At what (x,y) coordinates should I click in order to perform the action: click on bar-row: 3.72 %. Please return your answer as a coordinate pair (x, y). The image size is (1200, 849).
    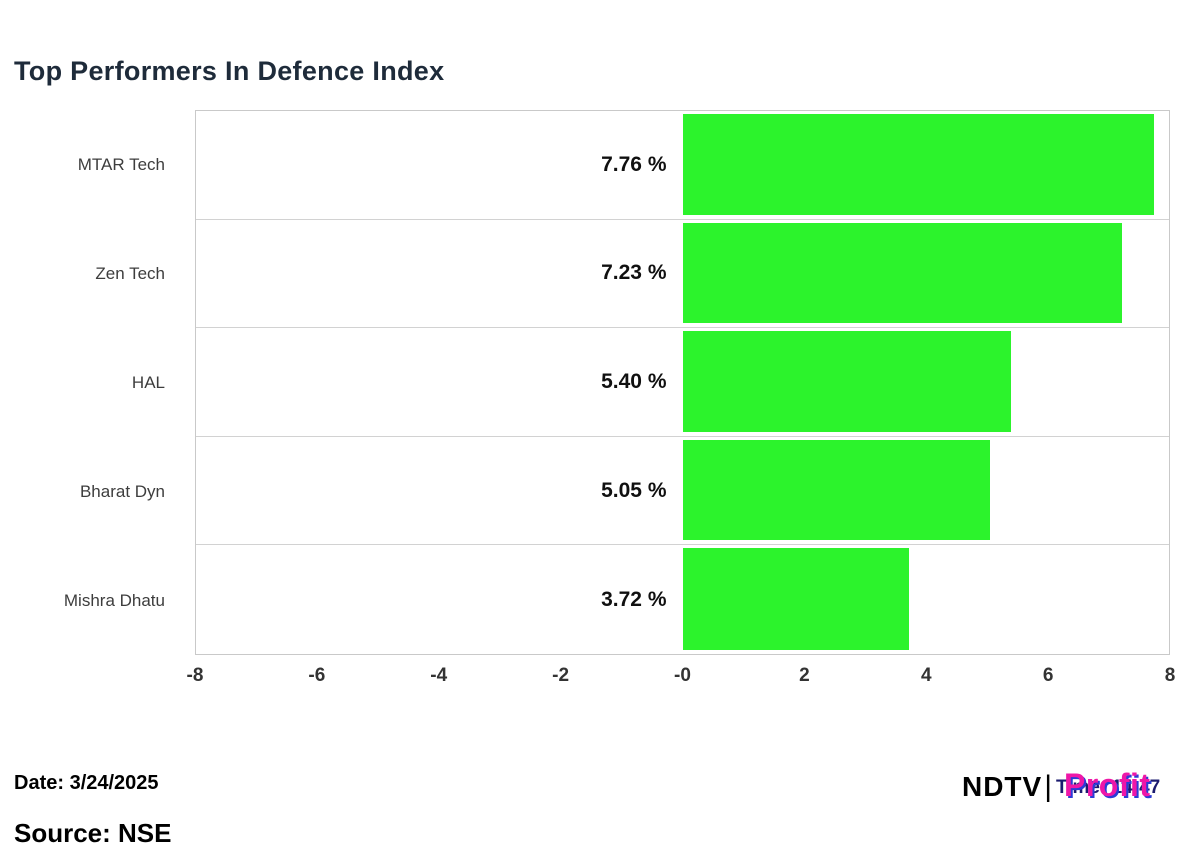
    Looking at the image, I should click on (682, 599).